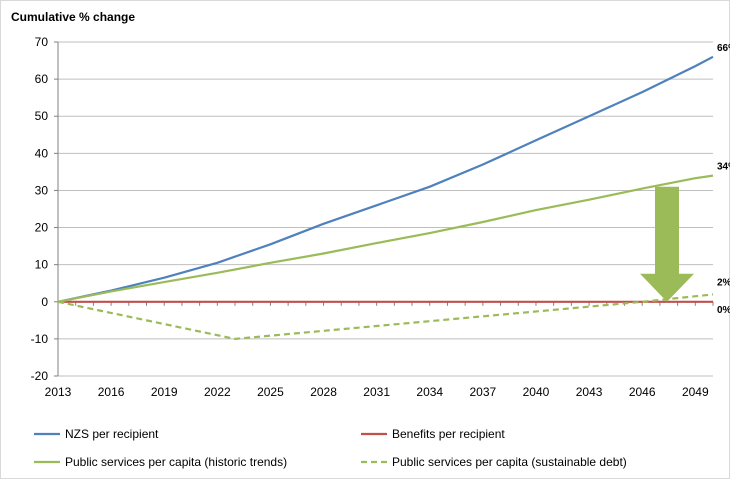 Image resolution: width=730 pixels, height=480 pixels. I want to click on x-tick-label: 2040, so click(536, 392).